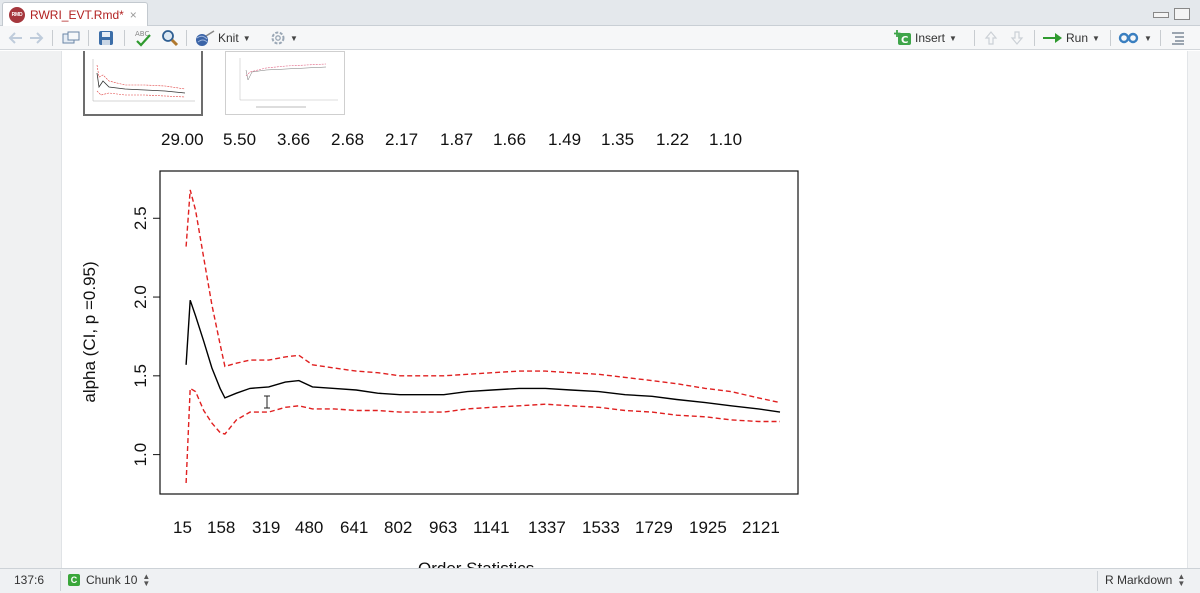  What do you see at coordinates (1139, 580) in the screenshot?
I see `doc-type-label: R Markdown` at bounding box center [1139, 580].